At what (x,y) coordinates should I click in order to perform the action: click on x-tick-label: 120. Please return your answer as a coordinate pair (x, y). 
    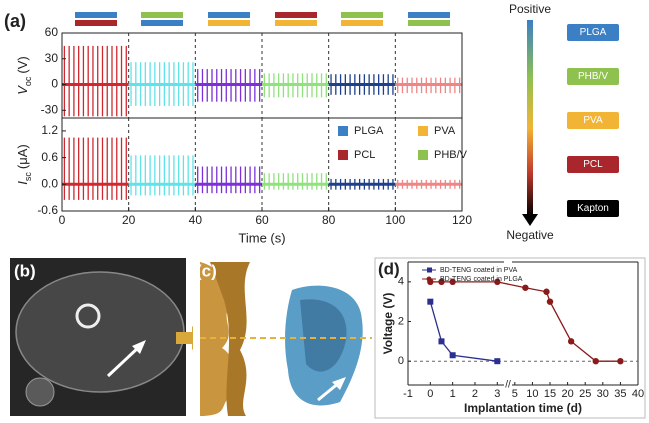
    Looking at the image, I should click on (462, 220).